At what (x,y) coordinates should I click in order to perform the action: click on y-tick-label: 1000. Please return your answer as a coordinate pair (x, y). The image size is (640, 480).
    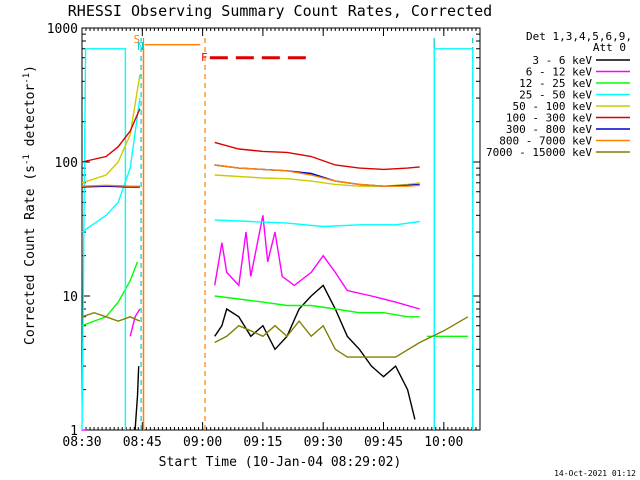
    Looking at the image, I should click on (62, 29).